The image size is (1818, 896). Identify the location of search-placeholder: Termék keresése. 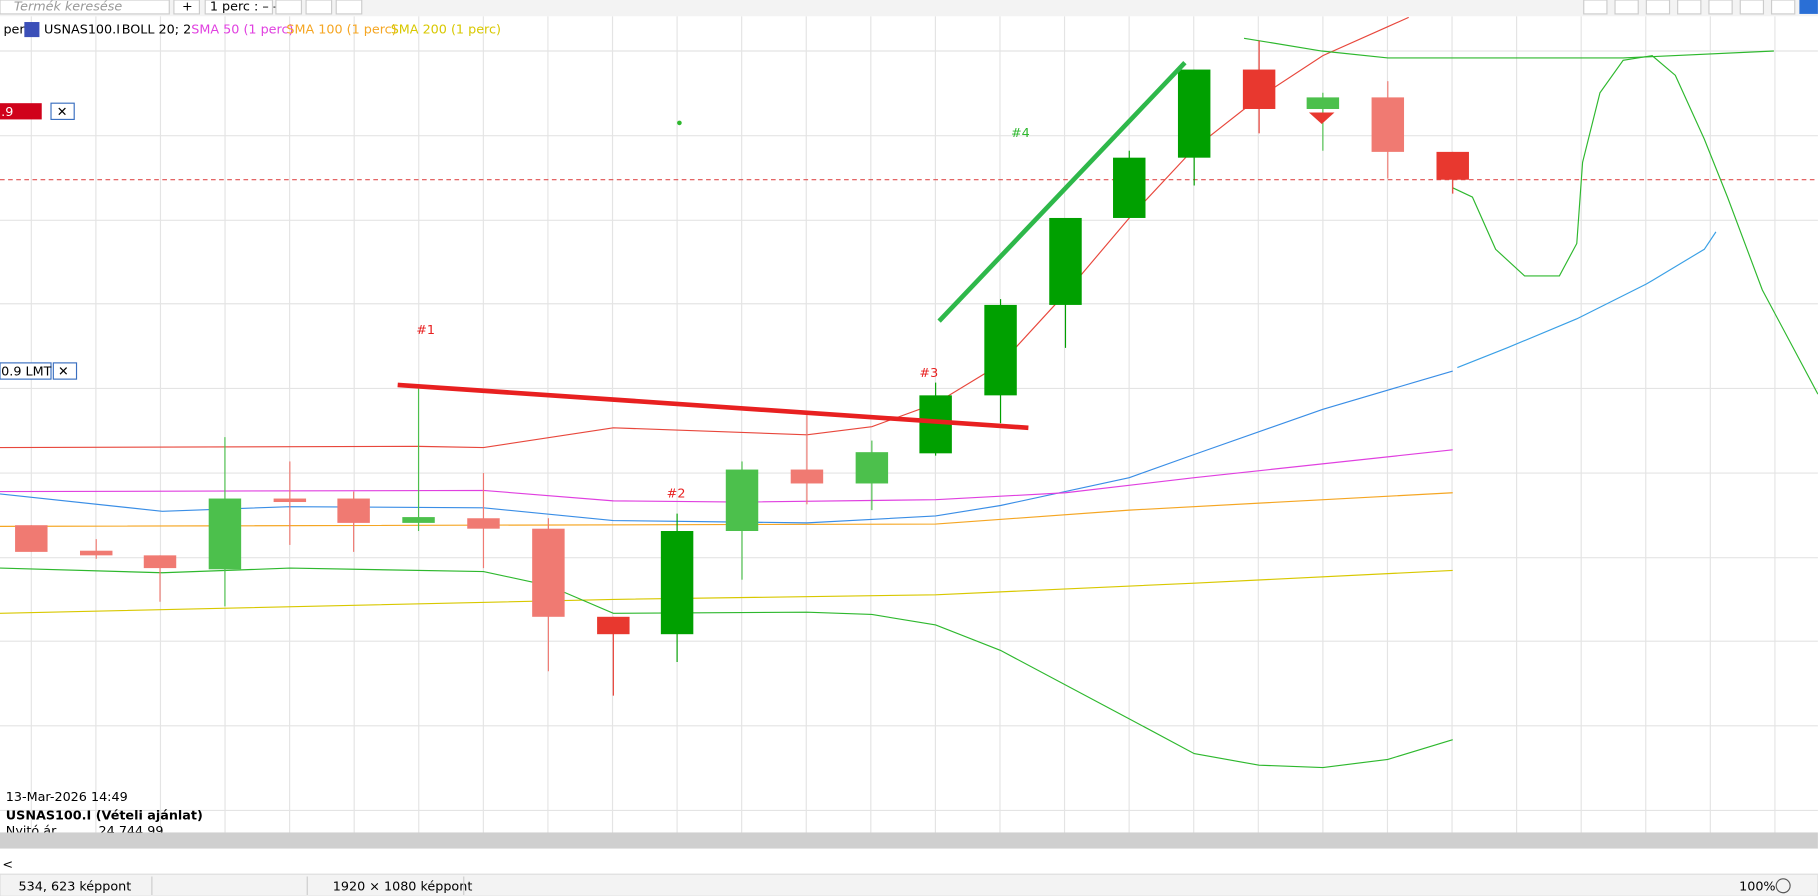
(68, 7).